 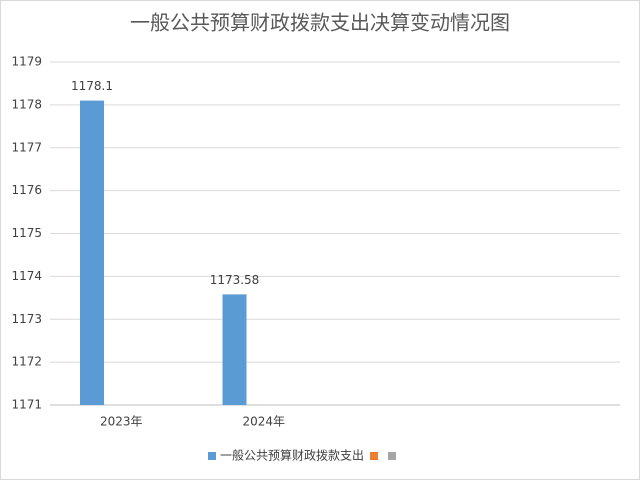 What do you see at coordinates (92, 86) in the screenshot?
I see `data-label: 1178.1` at bounding box center [92, 86].